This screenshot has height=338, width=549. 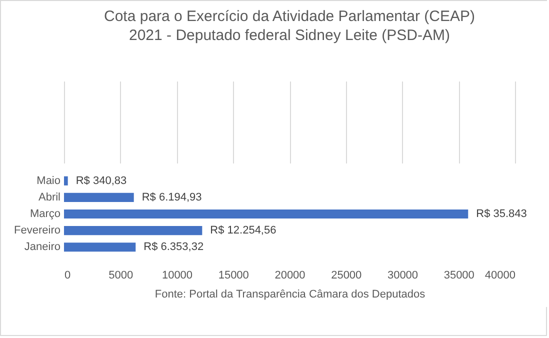 I want to click on data-label: R$ 35.843, so click(x=501, y=214).